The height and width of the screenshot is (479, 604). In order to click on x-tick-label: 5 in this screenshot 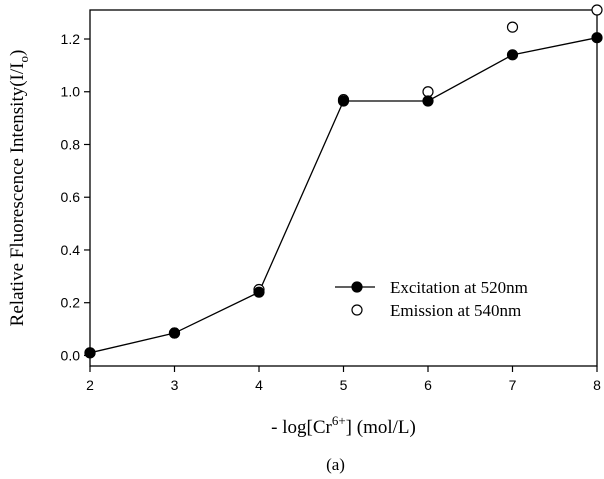, I will do `click(344, 385)`.